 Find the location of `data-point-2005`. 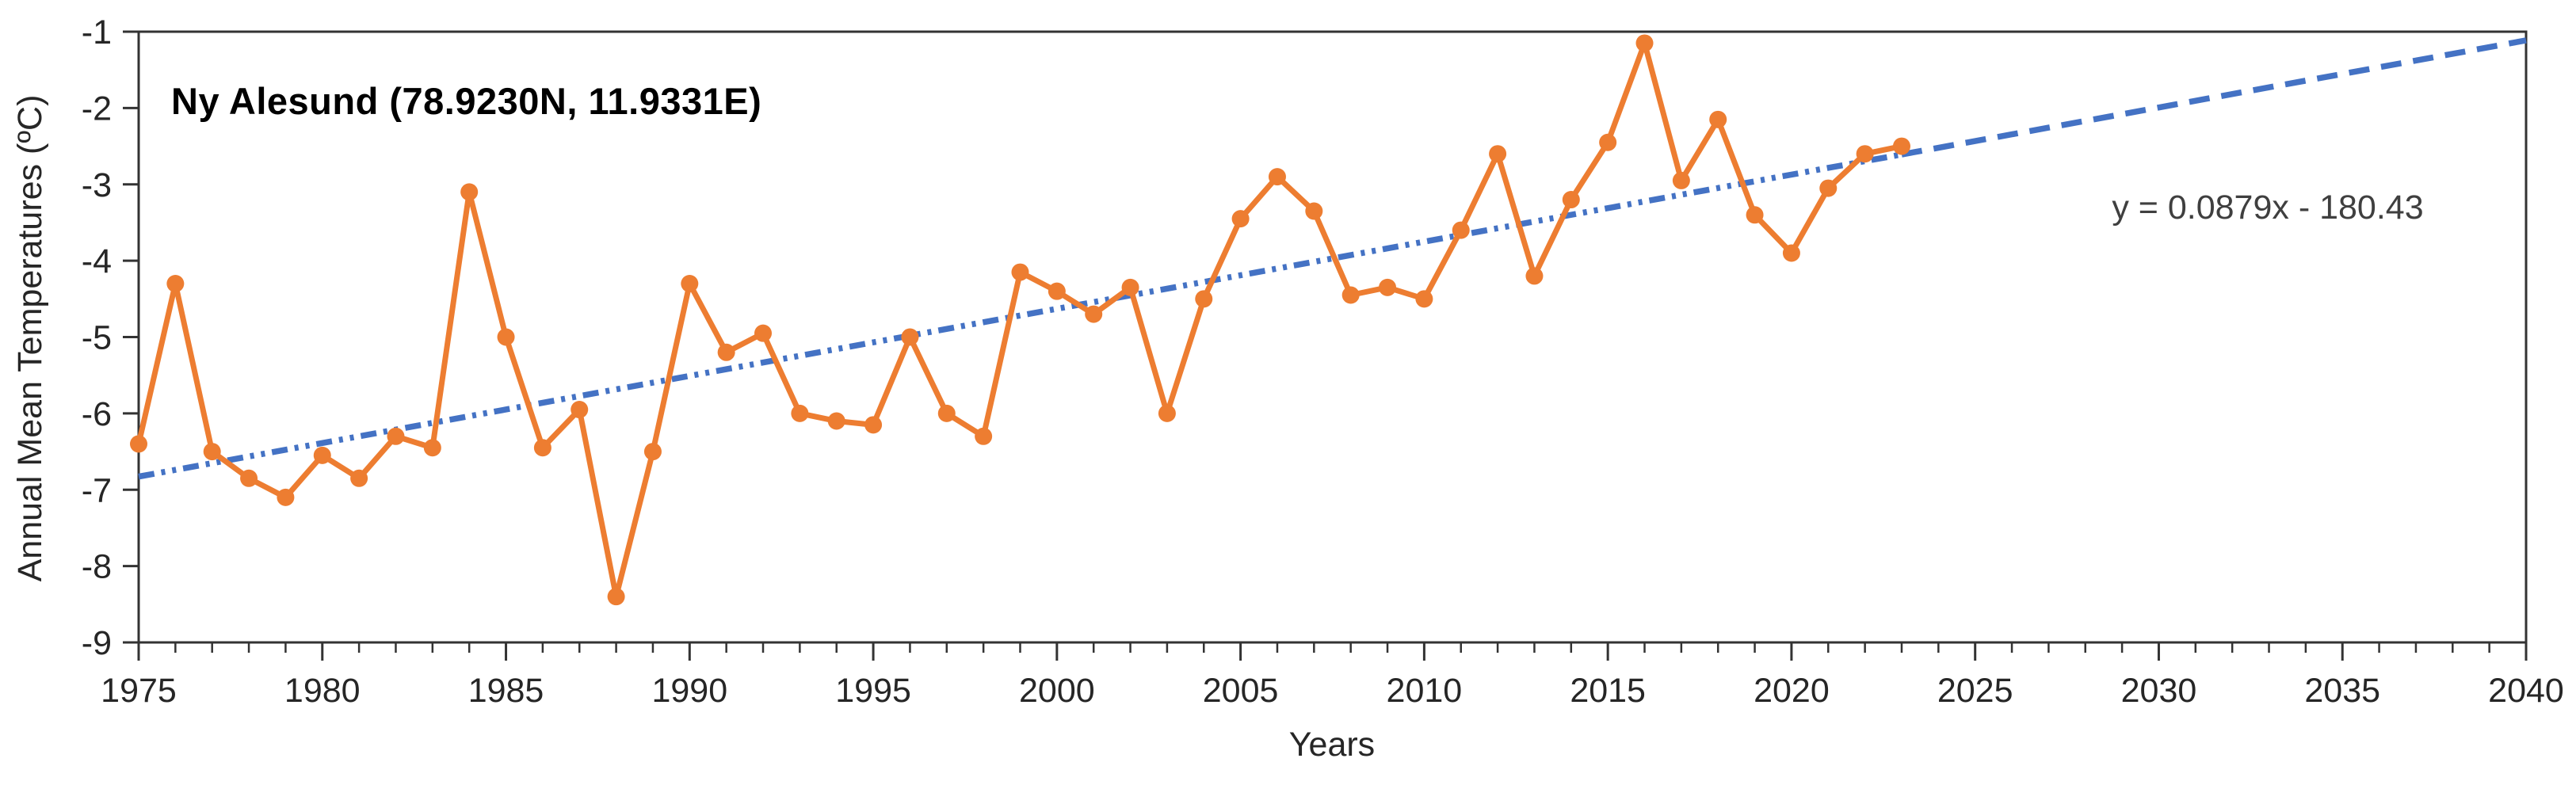

data-point-2005 is located at coordinates (1240, 219).